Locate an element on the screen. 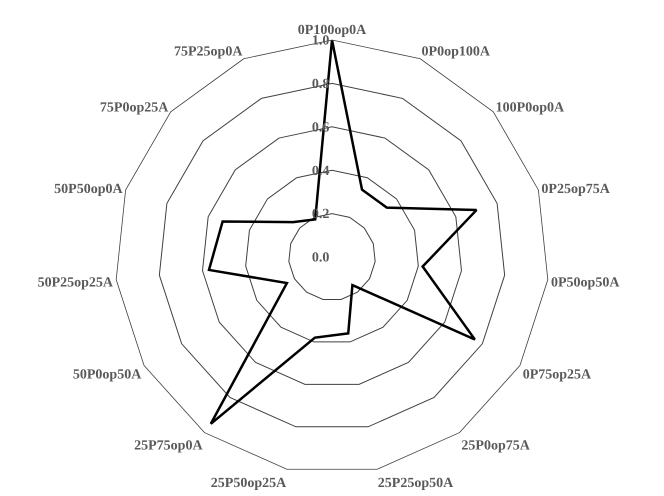  spoke-label: 0P50op50A is located at coordinates (585, 282).